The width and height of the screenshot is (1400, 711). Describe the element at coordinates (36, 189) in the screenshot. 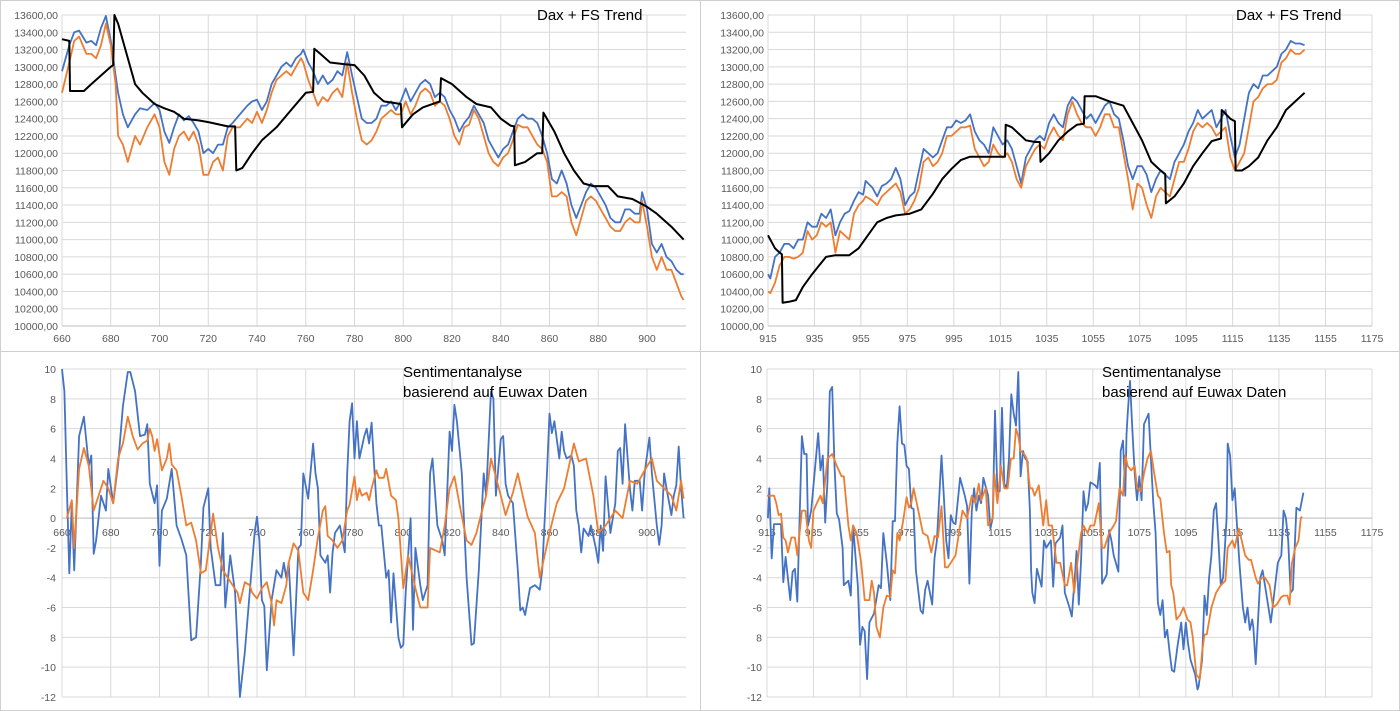

I see `y-tick-label: 11600,00` at that location.